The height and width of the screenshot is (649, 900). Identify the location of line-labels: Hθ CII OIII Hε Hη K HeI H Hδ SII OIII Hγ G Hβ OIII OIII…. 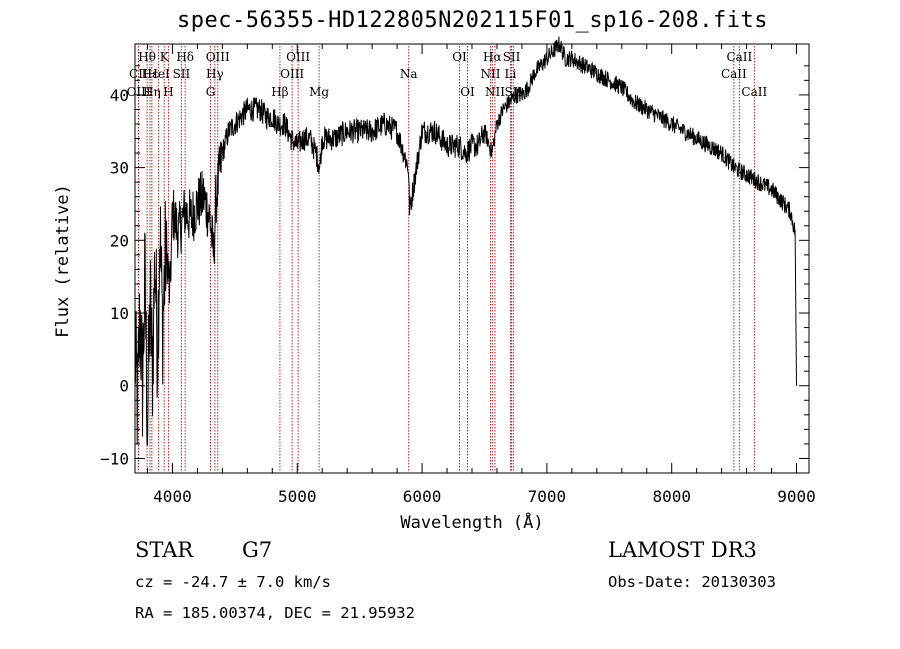
(447, 74).